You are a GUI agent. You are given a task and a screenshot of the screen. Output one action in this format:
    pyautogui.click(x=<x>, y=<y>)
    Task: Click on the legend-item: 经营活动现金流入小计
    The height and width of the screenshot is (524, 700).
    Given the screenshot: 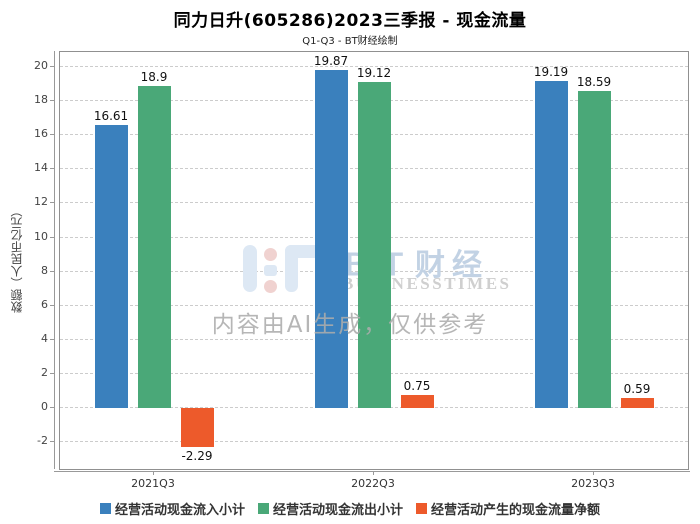 What is the action you would take?
    pyautogui.click(x=172, y=508)
    